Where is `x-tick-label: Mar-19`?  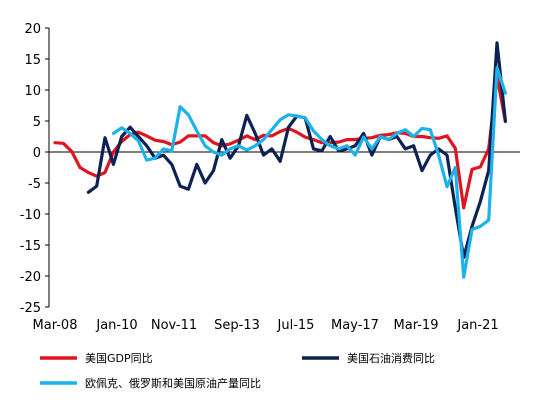
x-tick-label: Mar-19 is located at coordinates (416, 325).